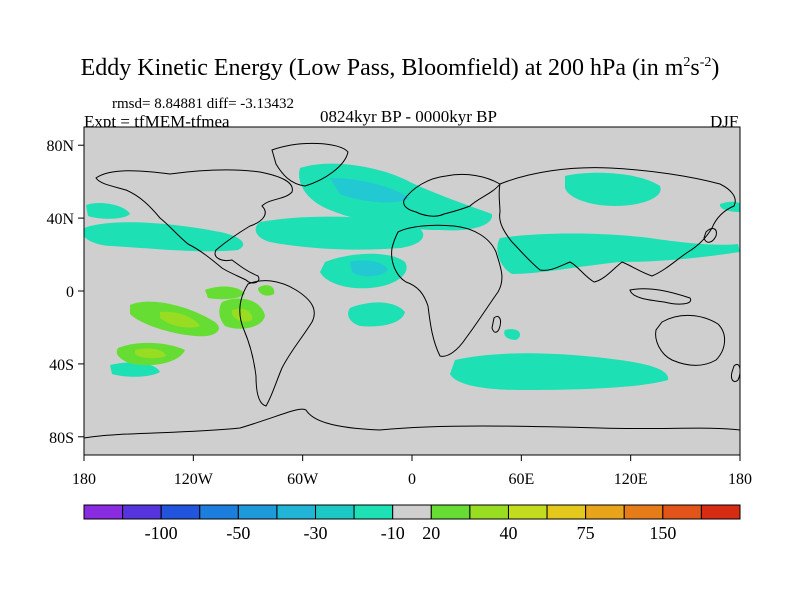  What do you see at coordinates (194, 479) in the screenshot?
I see `lon-tick-label: 120W` at bounding box center [194, 479].